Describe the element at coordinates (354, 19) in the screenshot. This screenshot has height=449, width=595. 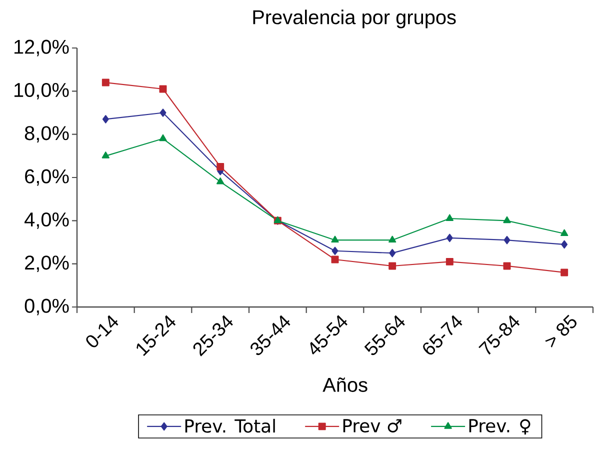
I see `chart-title: Prevalencia por grupos` at that location.